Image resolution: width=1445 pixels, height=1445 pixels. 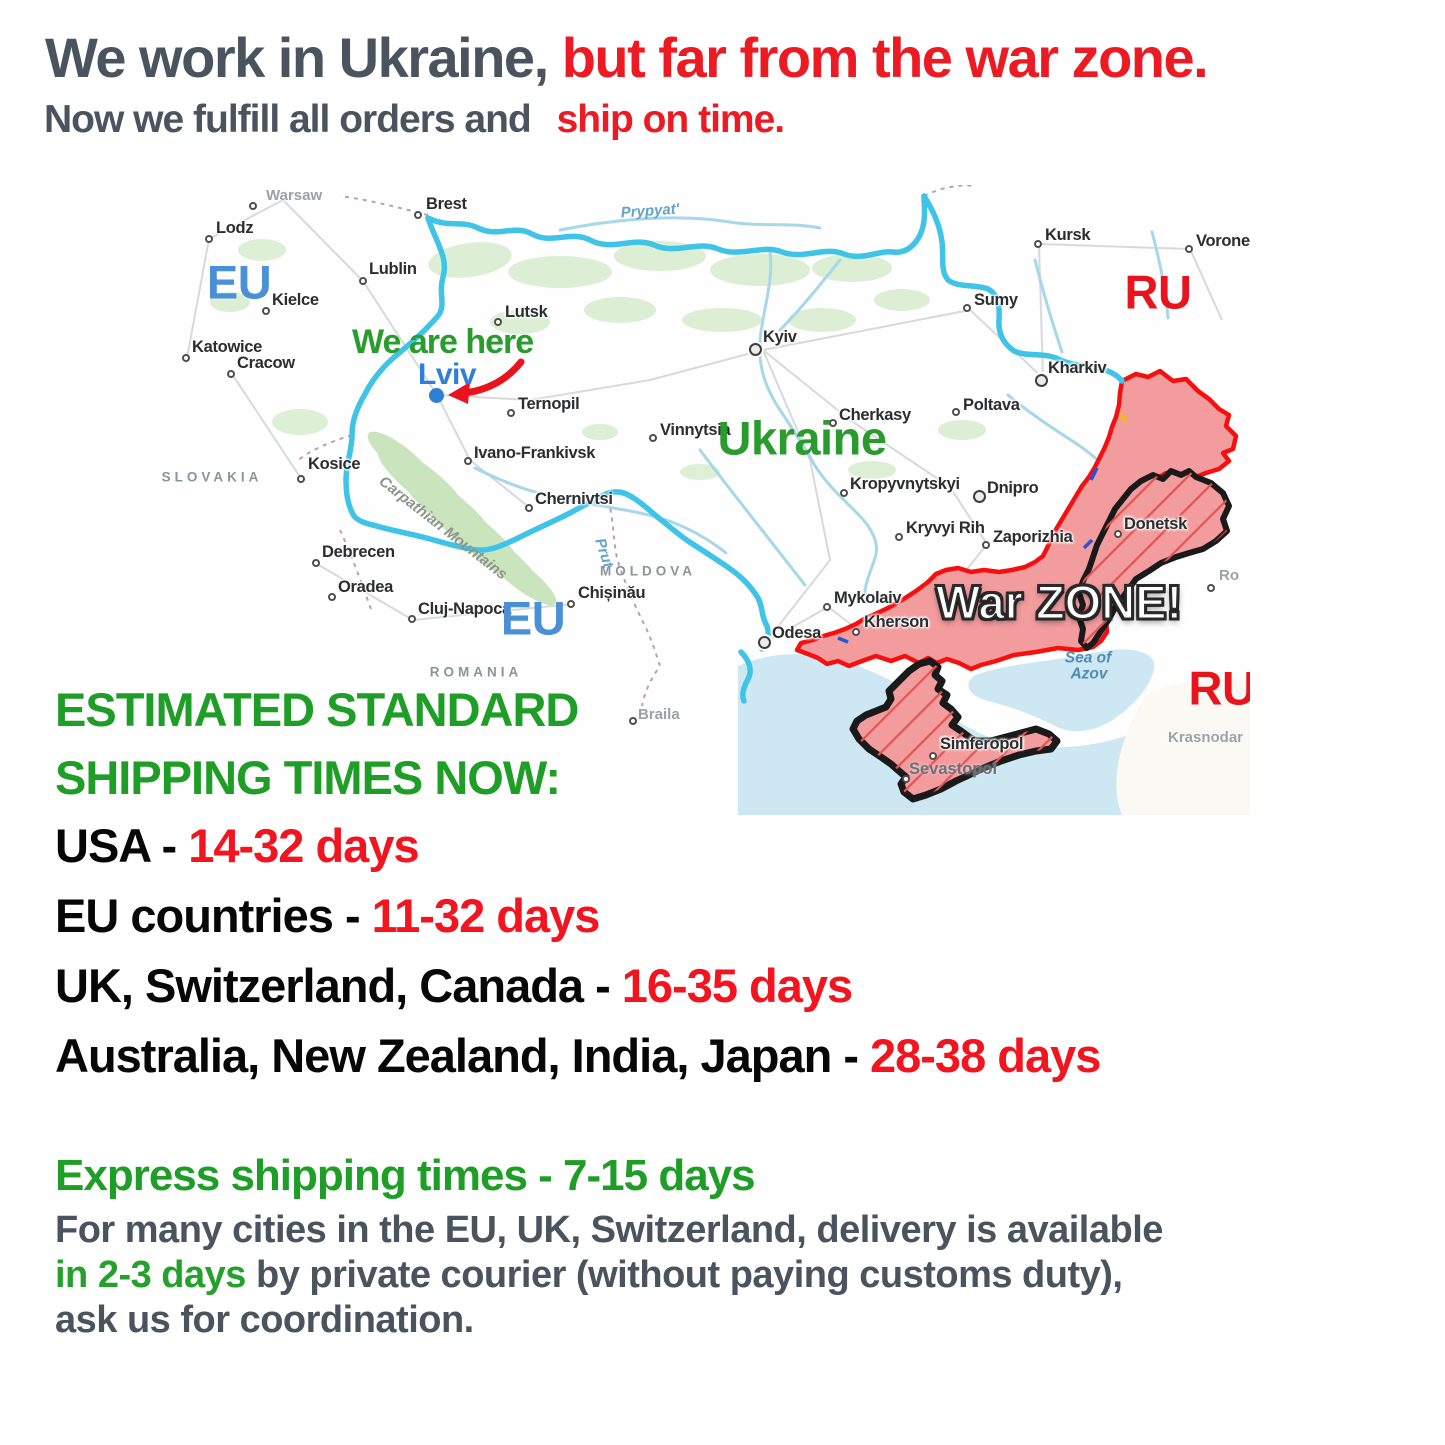 I want to click on rivers, so click(x=821, y=410).